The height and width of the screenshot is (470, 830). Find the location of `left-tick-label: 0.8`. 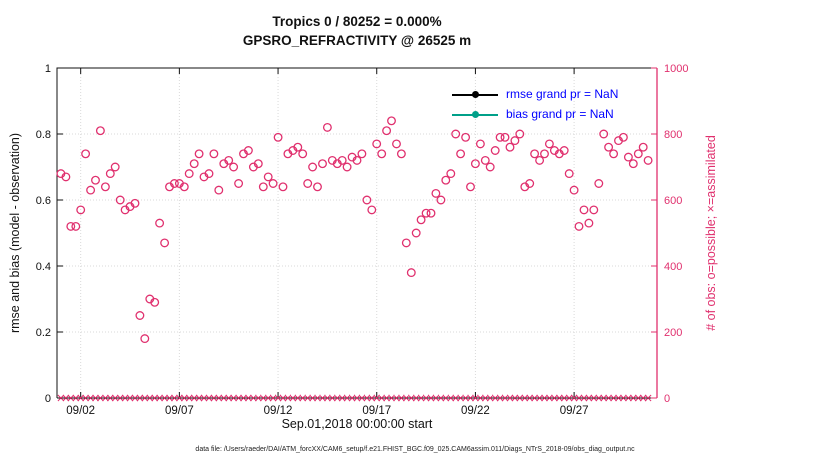

left-tick-label: 0.8 is located at coordinates (43, 135).